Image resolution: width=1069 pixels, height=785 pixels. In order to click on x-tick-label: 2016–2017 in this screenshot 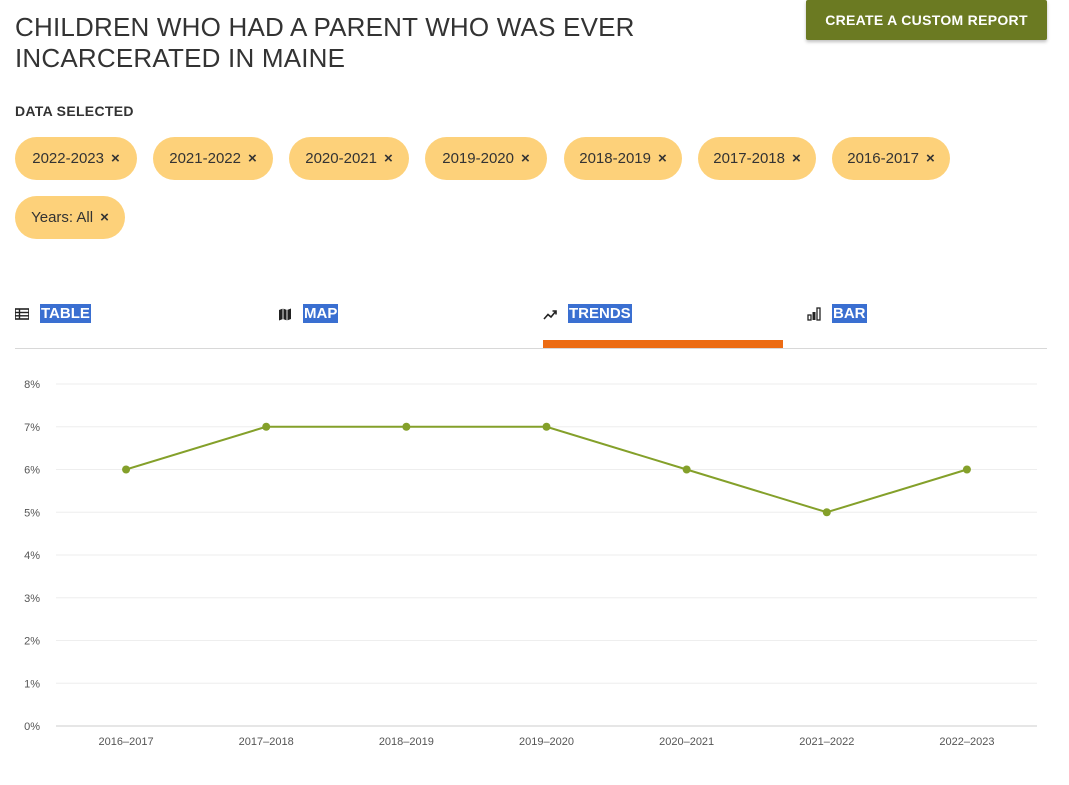, I will do `click(126, 742)`.